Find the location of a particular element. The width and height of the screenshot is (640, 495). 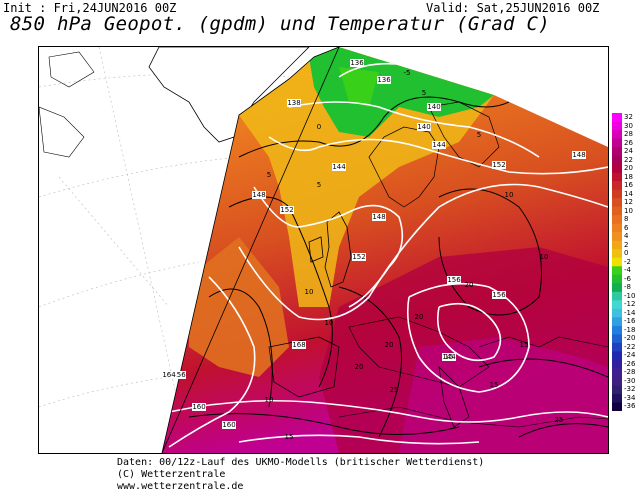

colorbar-tick-label: 30 is located at coordinates (628, 125).